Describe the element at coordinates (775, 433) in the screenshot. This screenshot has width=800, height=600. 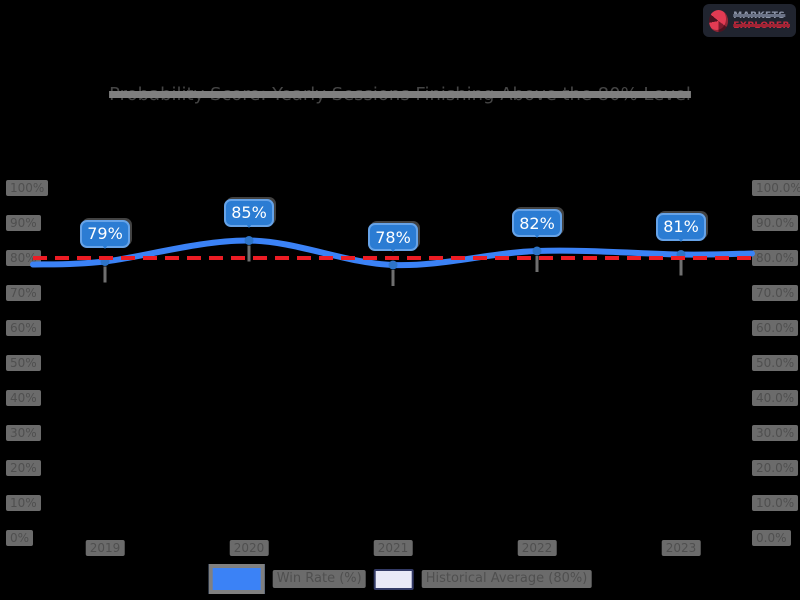
I see `y-tick-label-right: 30.0%` at that location.